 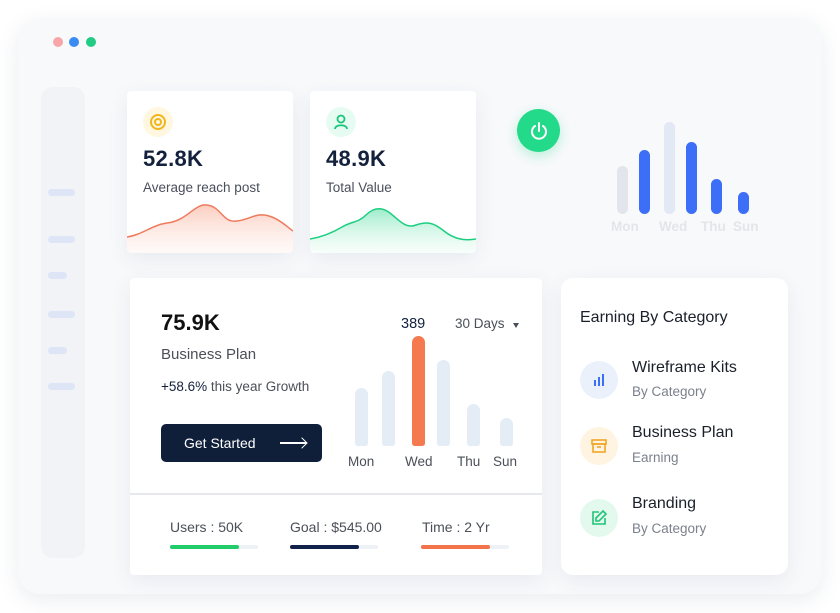 I want to click on bar-chart-icon, so click(x=599, y=380).